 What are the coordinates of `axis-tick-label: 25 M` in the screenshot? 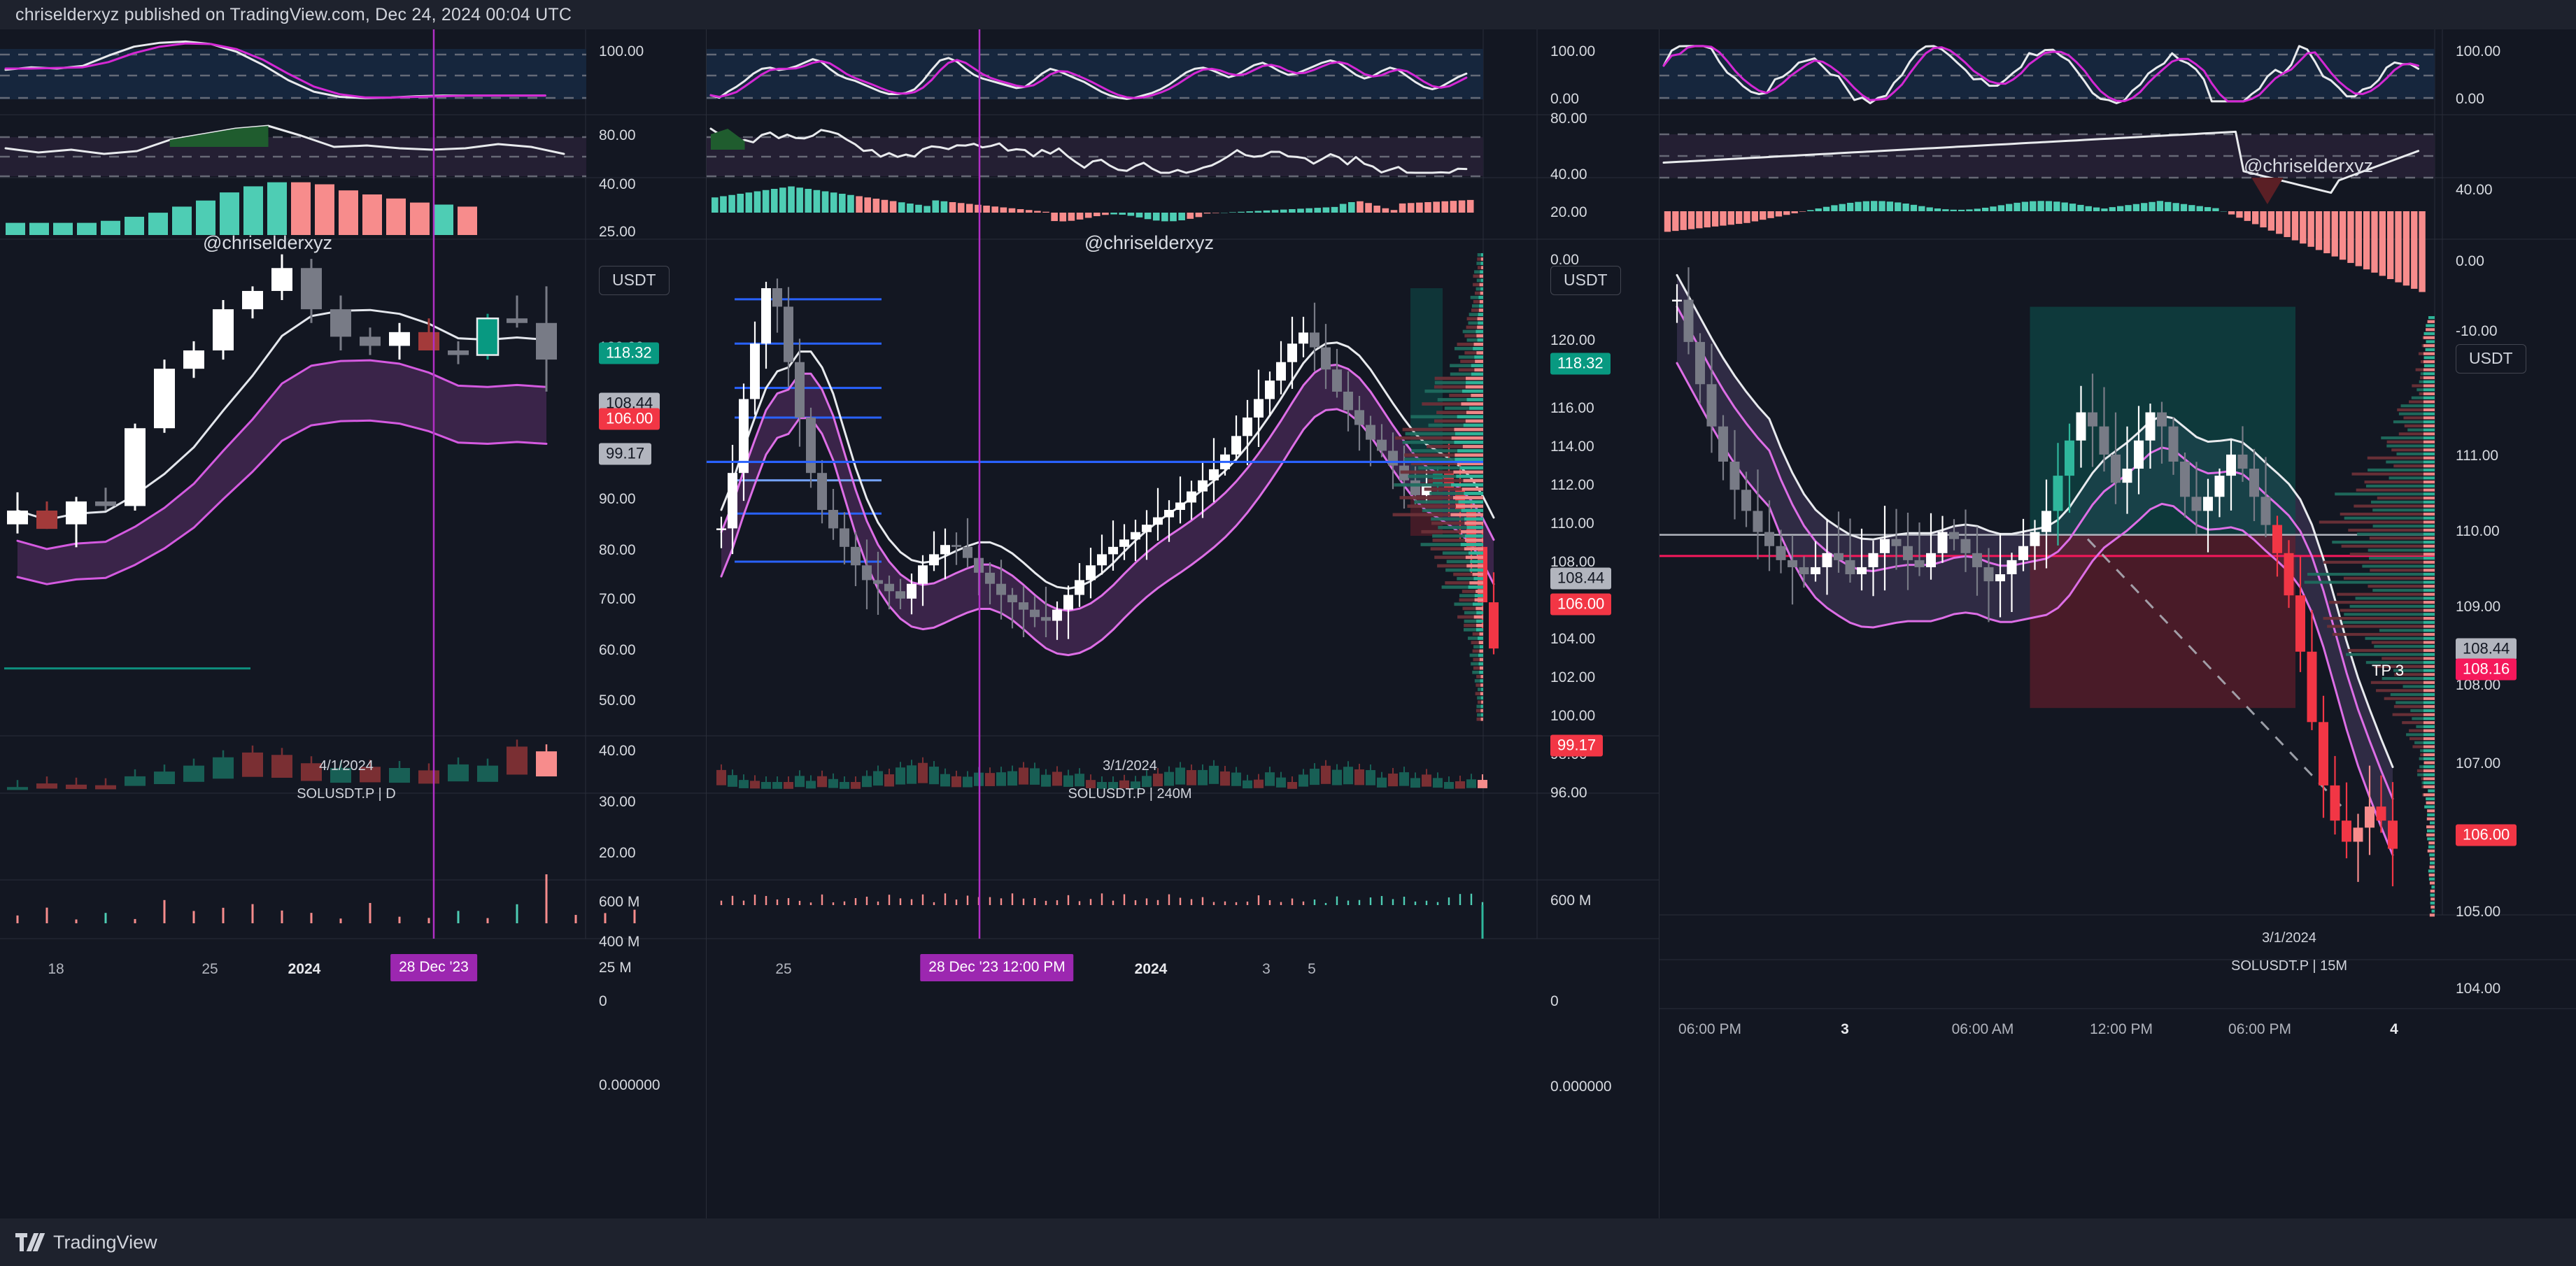 It's located at (615, 968).